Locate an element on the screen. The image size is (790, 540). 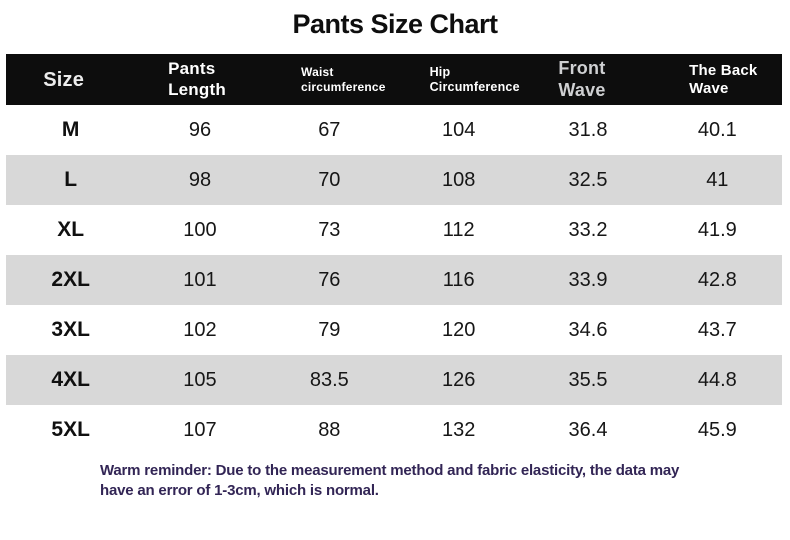
cell-the-back-wave: 41.9 is located at coordinates (717, 229).